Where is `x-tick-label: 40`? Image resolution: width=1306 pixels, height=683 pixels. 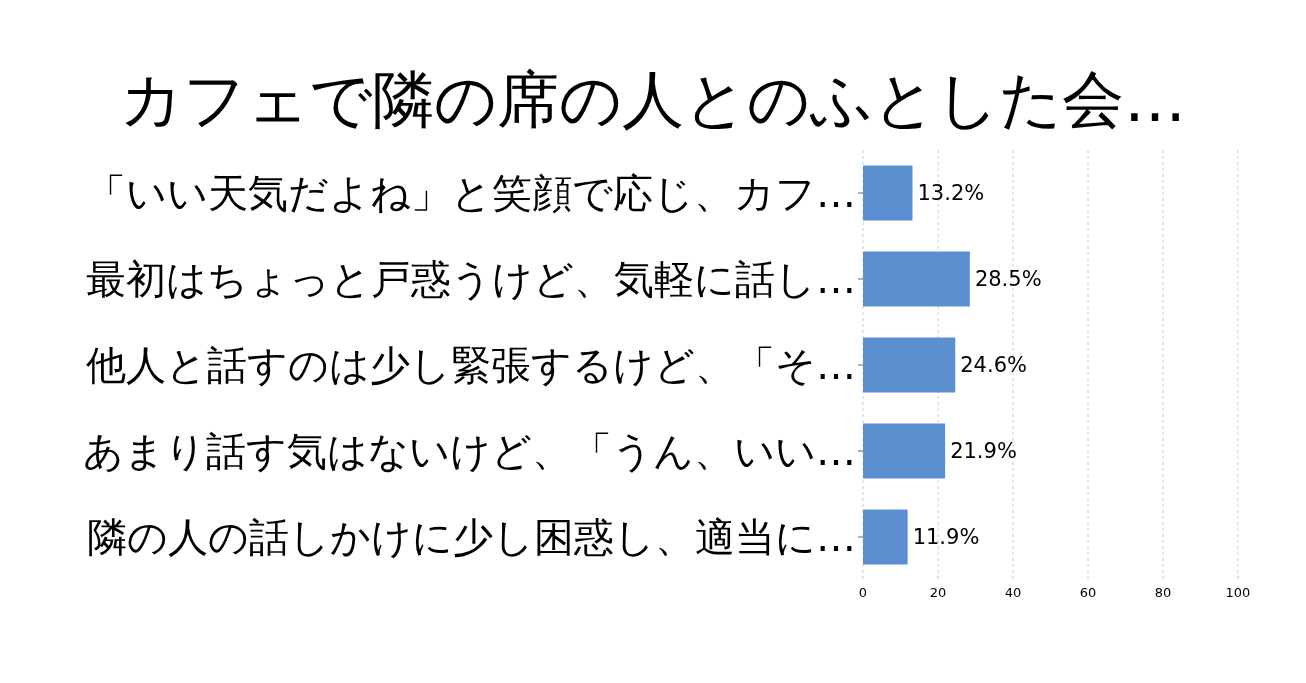
x-tick-label: 40 is located at coordinates (1013, 593).